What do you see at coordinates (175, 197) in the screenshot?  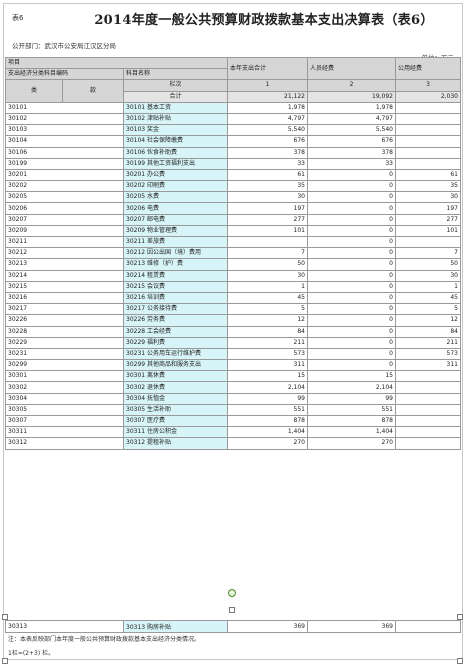 I see `row-item-name: 30205 水费` at bounding box center [175, 197].